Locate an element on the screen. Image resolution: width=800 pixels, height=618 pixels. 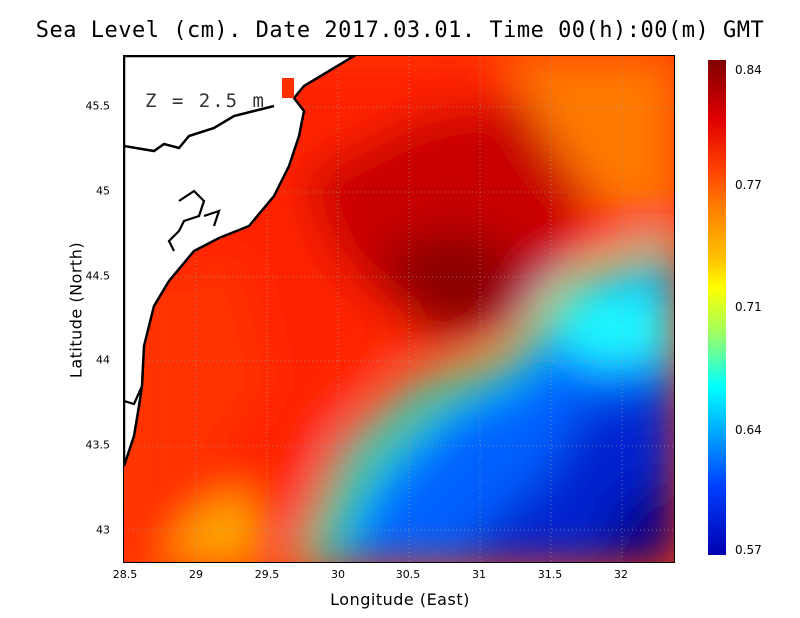
x-tick: 31.5 is located at coordinates (550, 574).